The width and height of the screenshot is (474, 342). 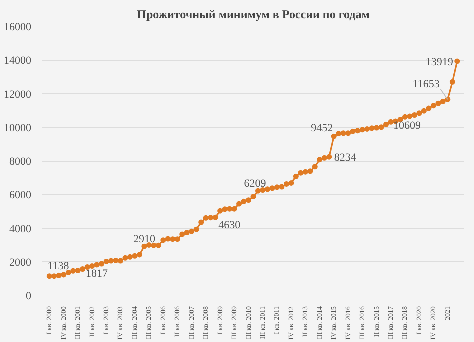 What do you see at coordinates (18, 28) in the screenshot?
I see `y-tick-label: 16000` at bounding box center [18, 28].